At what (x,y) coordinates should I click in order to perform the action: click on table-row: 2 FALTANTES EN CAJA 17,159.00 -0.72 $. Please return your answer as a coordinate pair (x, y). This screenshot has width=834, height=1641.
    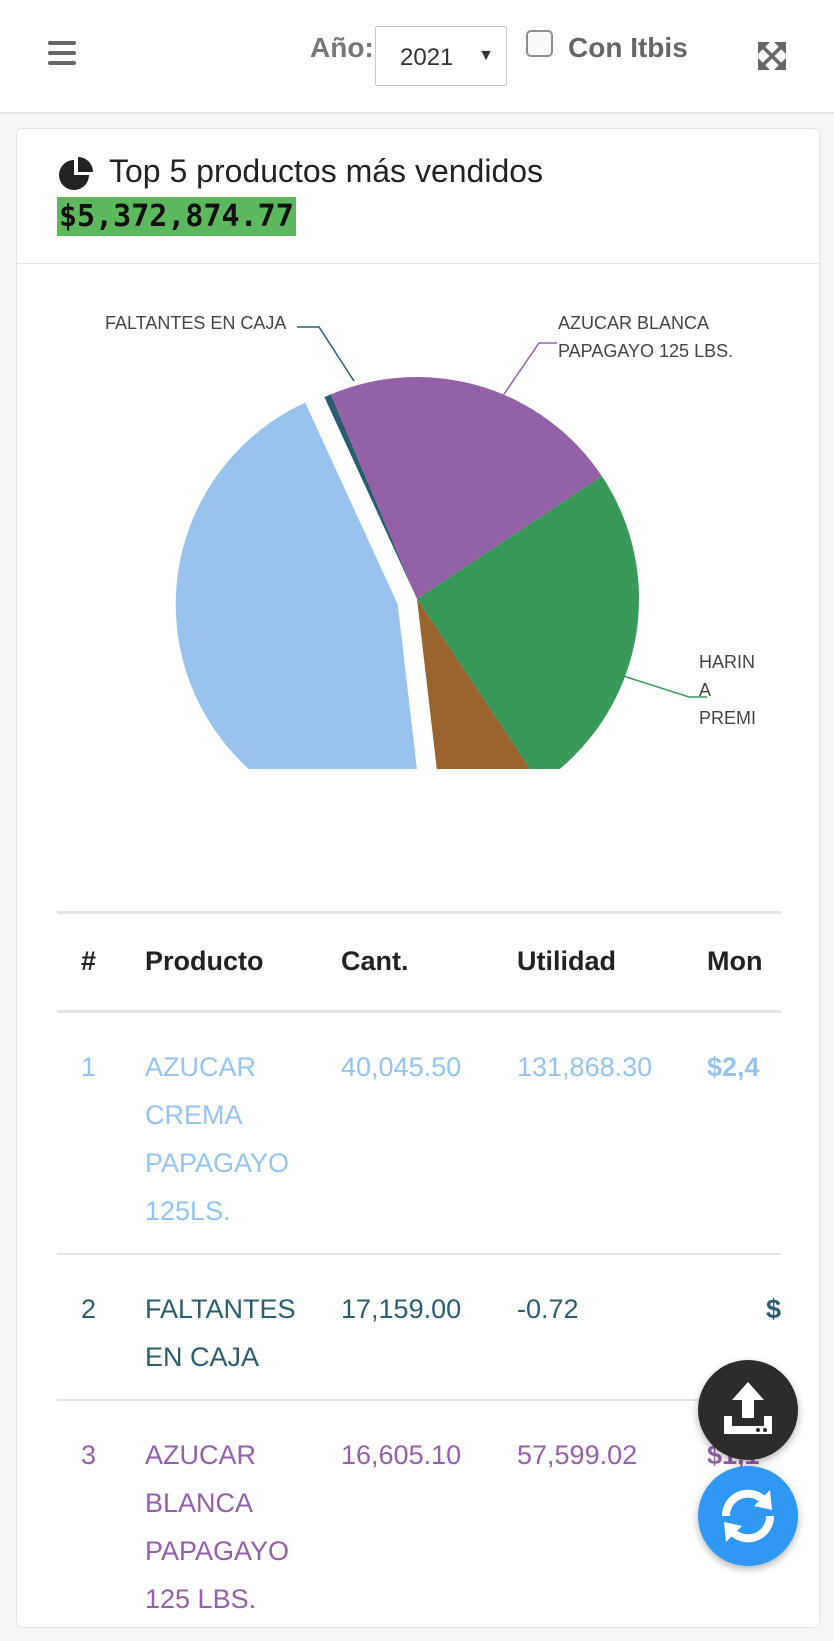
    Looking at the image, I should click on (419, 1328).